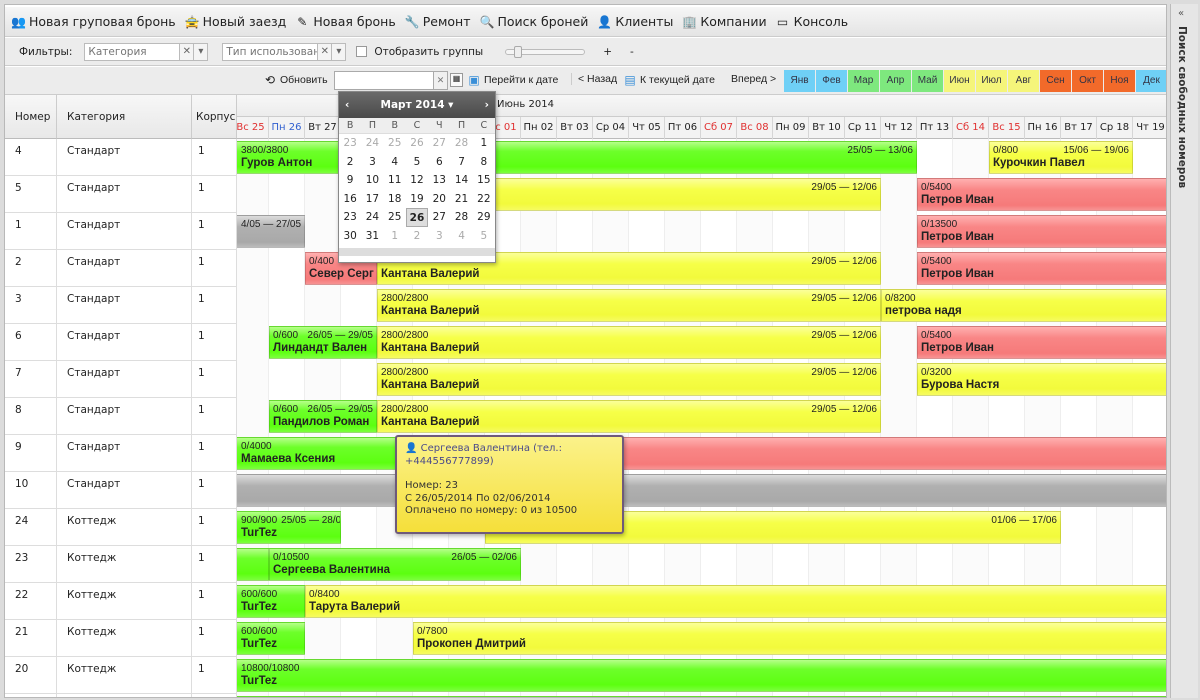  What do you see at coordinates (121, 564) in the screenshot?
I see `room-row: 23 Коттедж 1` at bounding box center [121, 564].